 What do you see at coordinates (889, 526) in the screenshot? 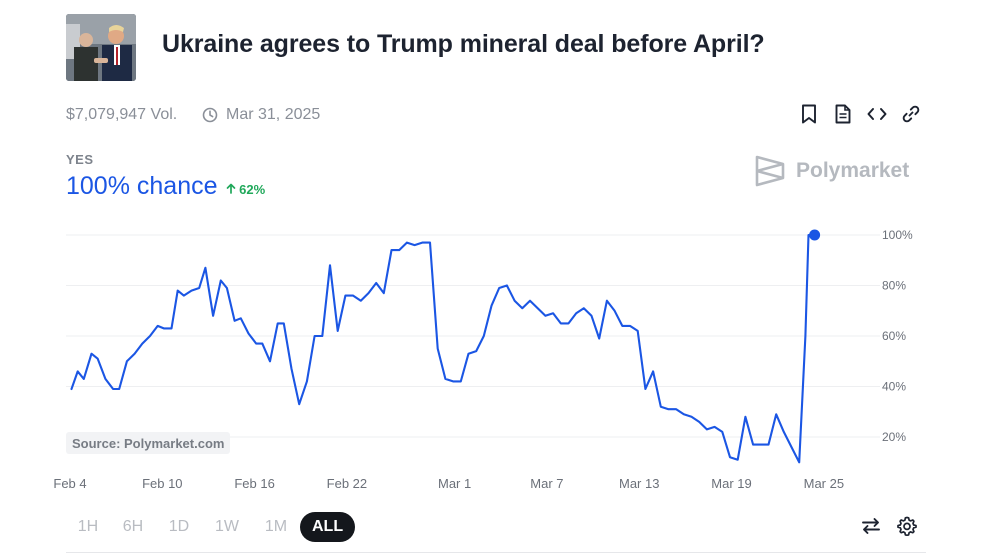
I see `chart-tools` at bounding box center [889, 526].